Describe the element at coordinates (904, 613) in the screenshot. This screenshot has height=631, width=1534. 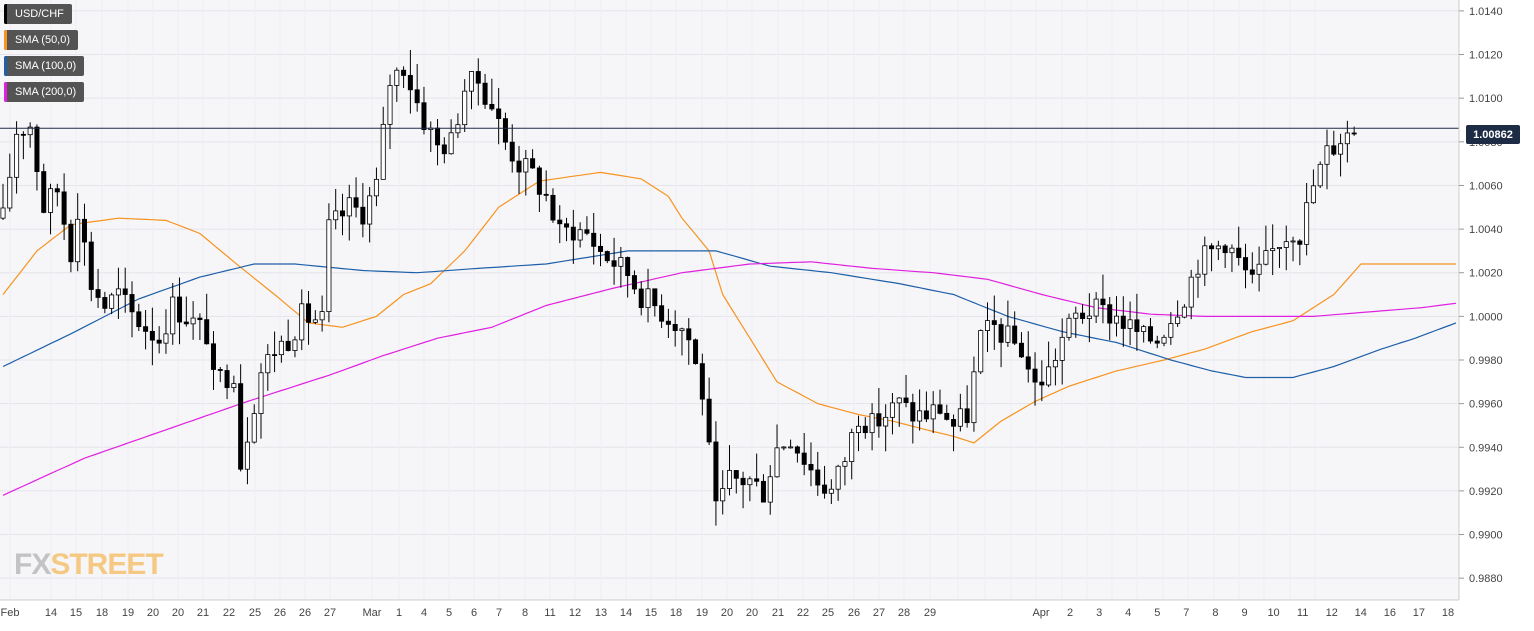
I see `x-tick-label: 28` at that location.